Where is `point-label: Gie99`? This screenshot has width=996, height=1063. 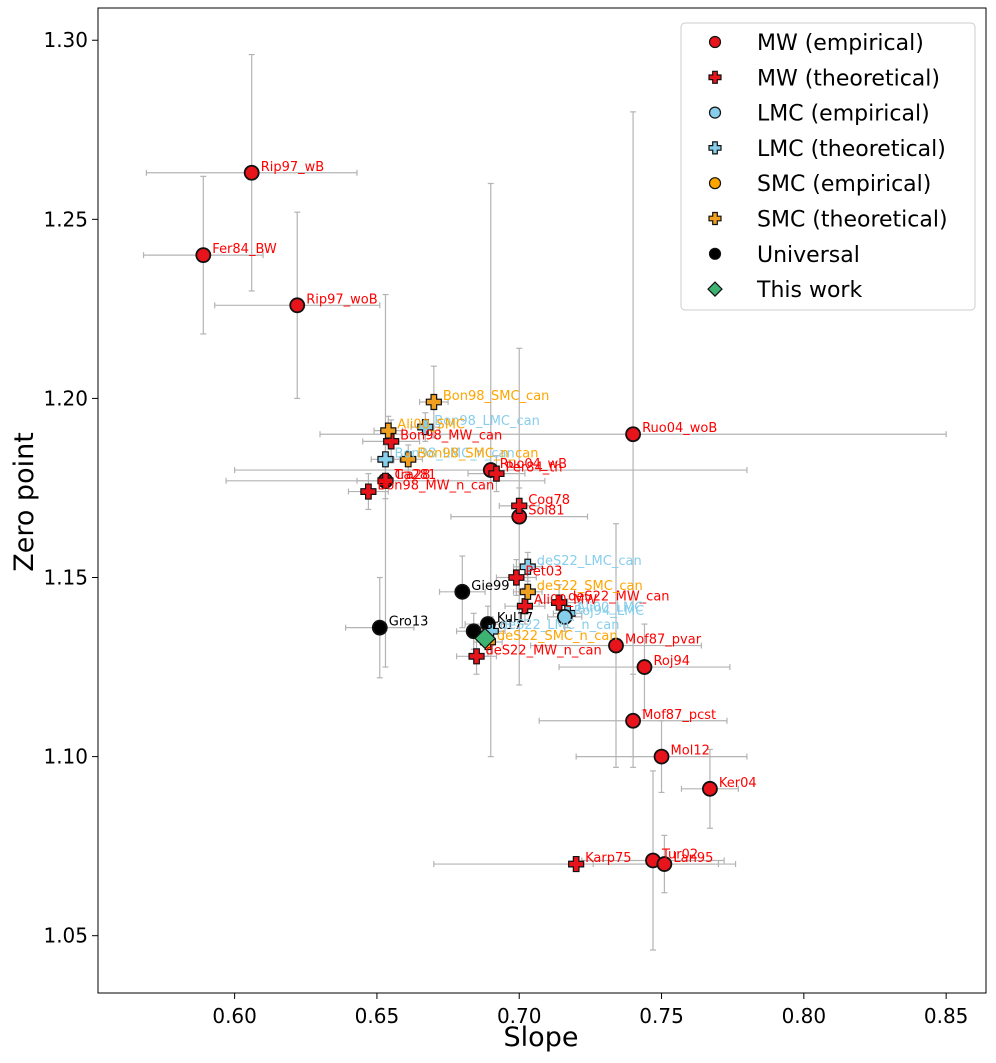 point-label: Gie99 is located at coordinates (490, 586).